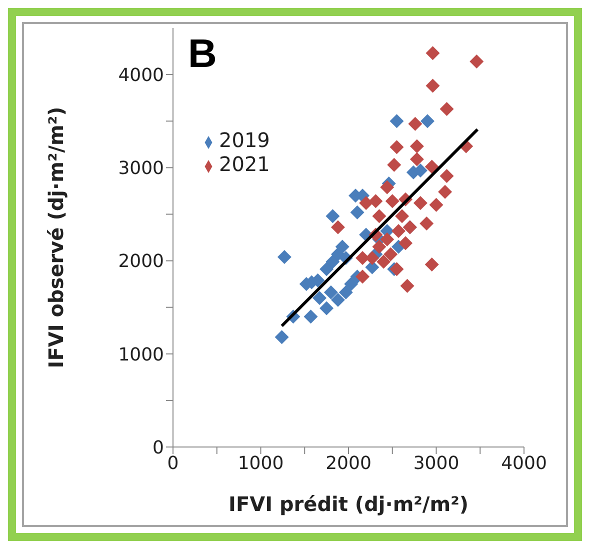 The image size is (590, 549). I want to click on x-tick-label: 2000, so click(349, 463).